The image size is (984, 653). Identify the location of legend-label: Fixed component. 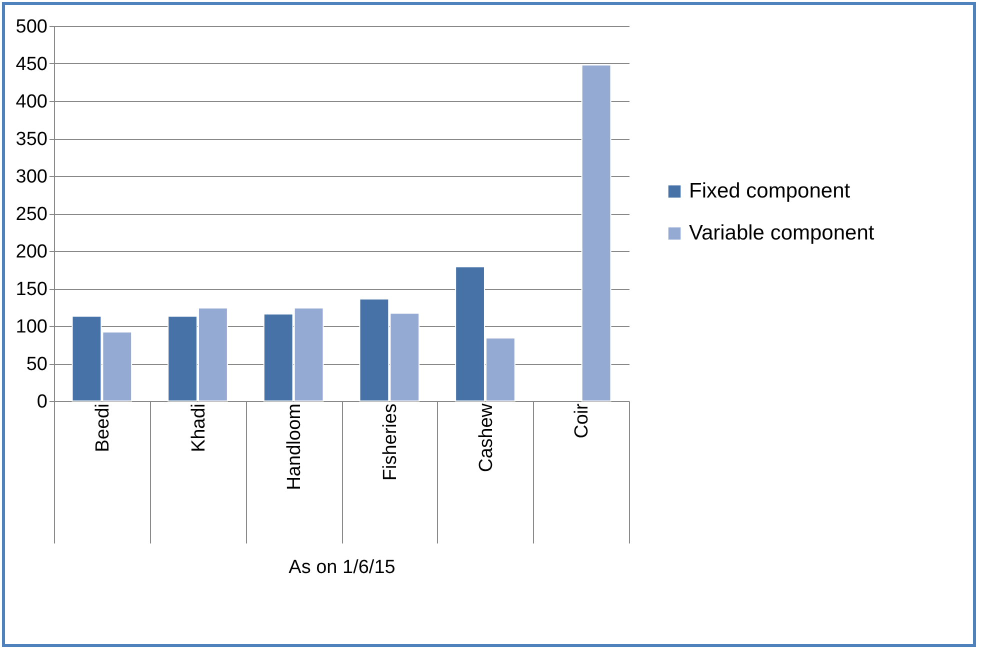
(769, 191).